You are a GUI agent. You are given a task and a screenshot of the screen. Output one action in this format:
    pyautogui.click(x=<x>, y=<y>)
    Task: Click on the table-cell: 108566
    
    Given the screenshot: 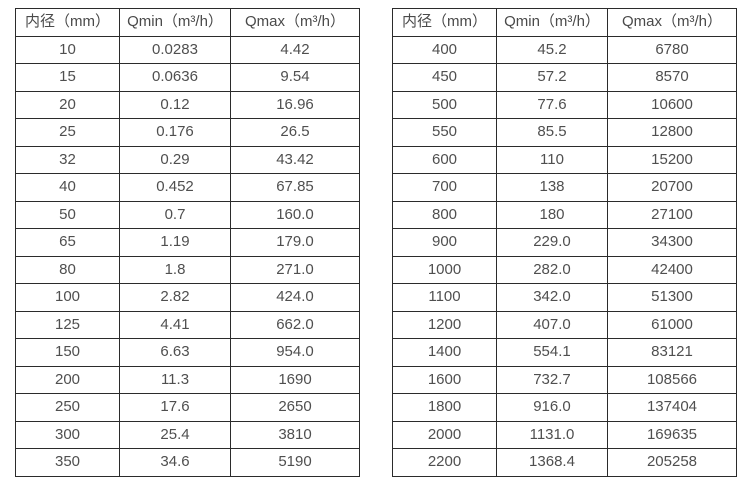 What is the action you would take?
    pyautogui.click(x=672, y=379)
    